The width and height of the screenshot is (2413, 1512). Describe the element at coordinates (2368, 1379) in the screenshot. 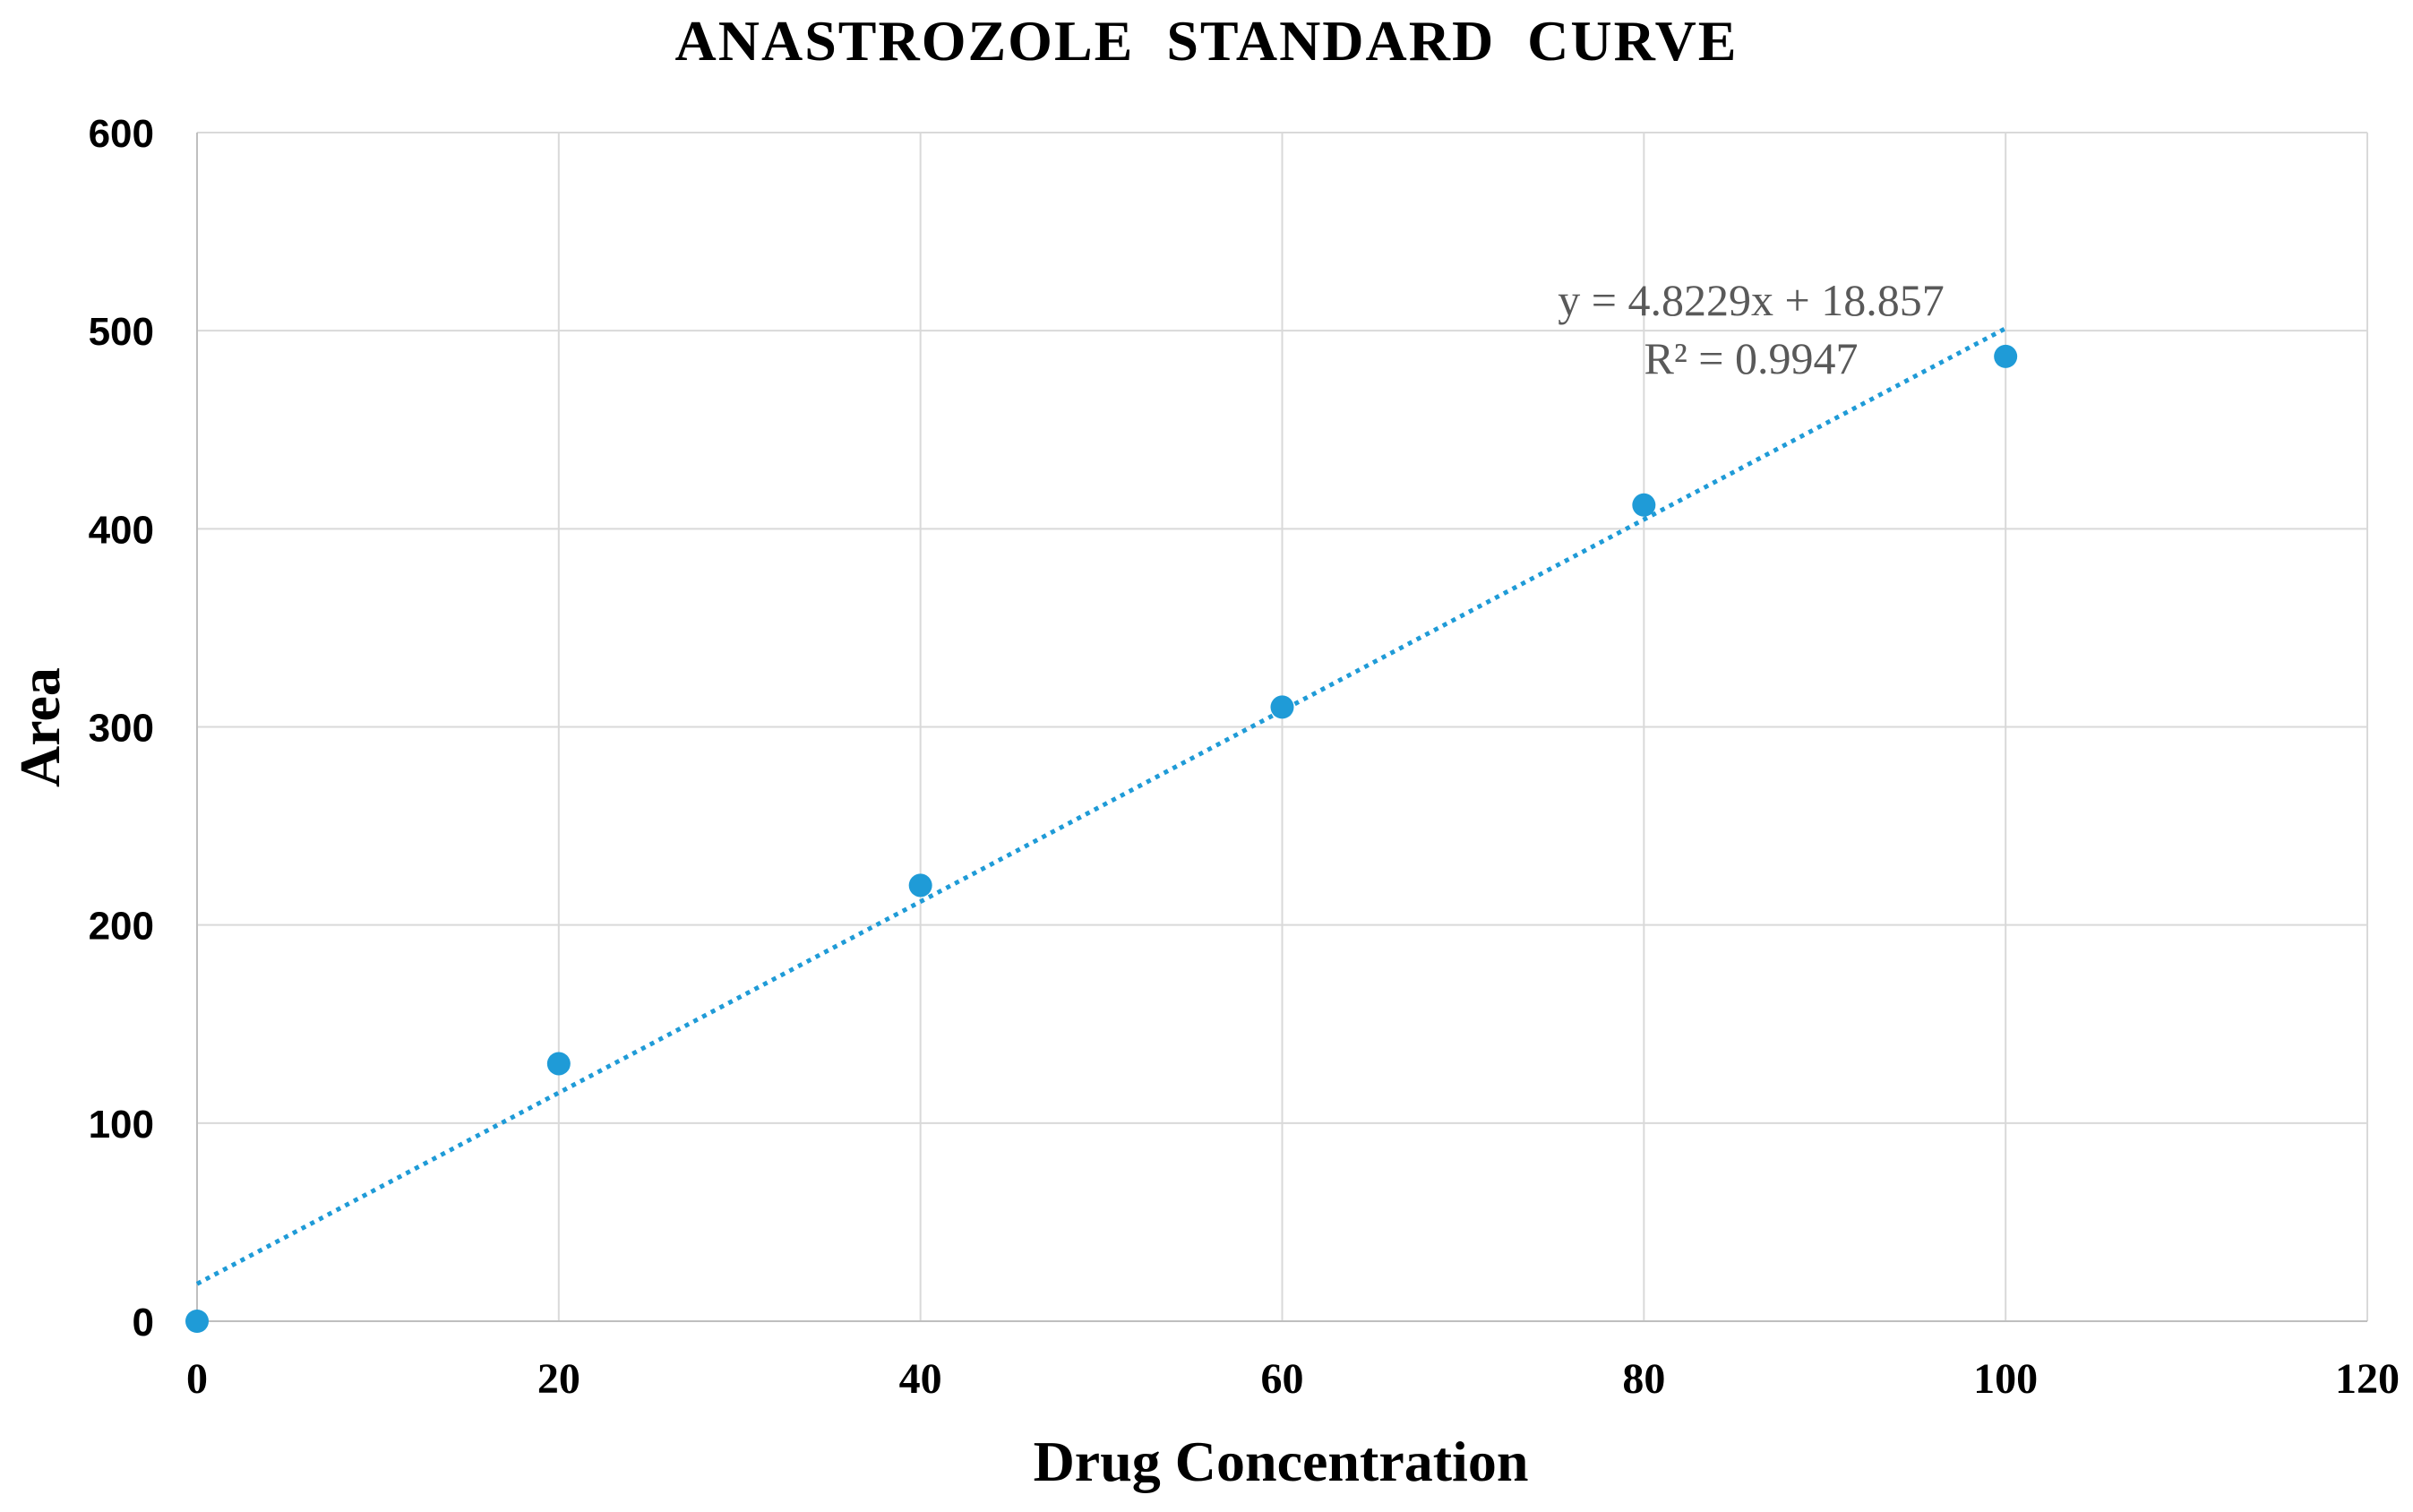

I see `x-tick-label: 120` at that location.